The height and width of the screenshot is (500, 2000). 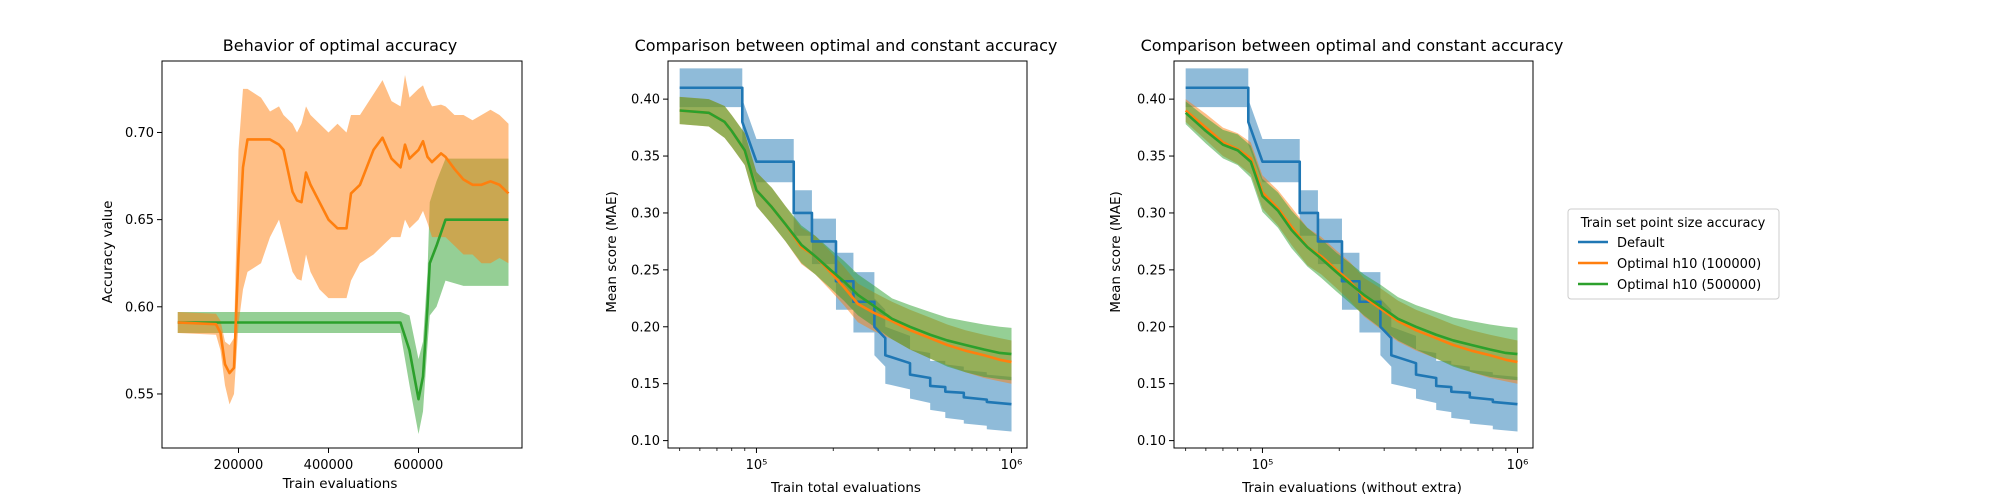 I want to click on y-tick-label: 0.55, so click(x=139, y=394).